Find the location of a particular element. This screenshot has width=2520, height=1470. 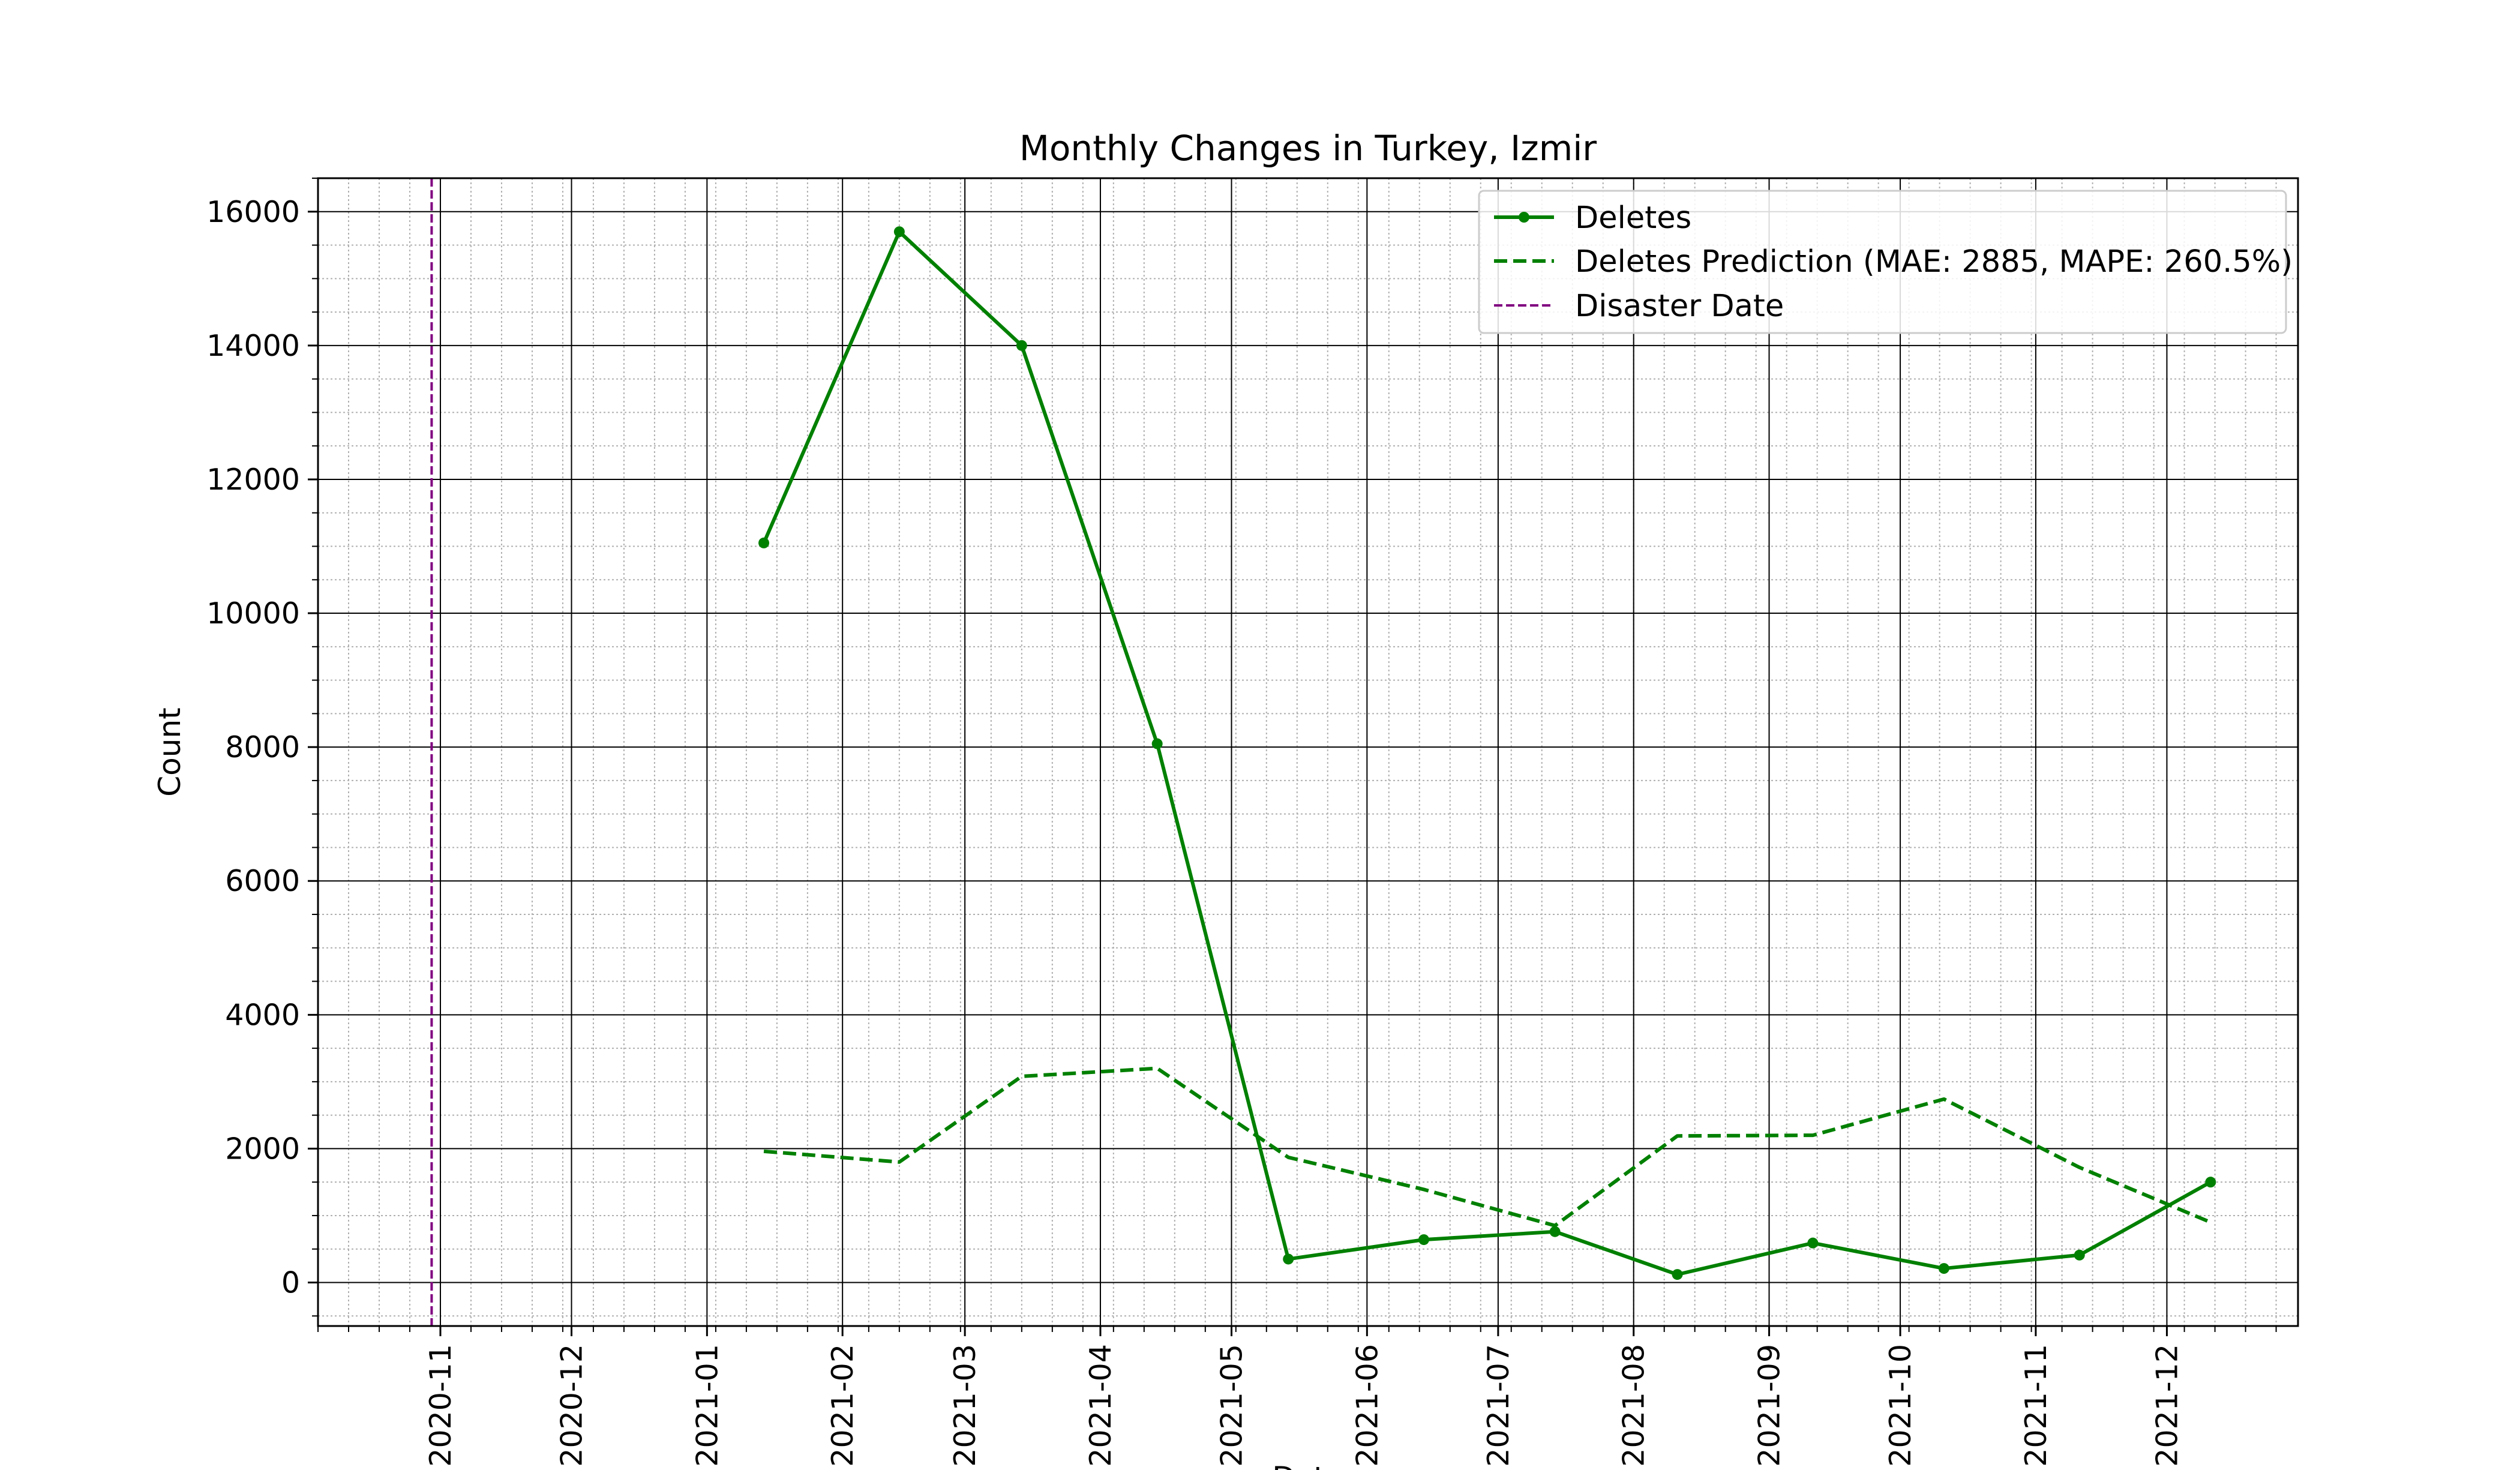

y-tick-label: 0 is located at coordinates (290, 1282).